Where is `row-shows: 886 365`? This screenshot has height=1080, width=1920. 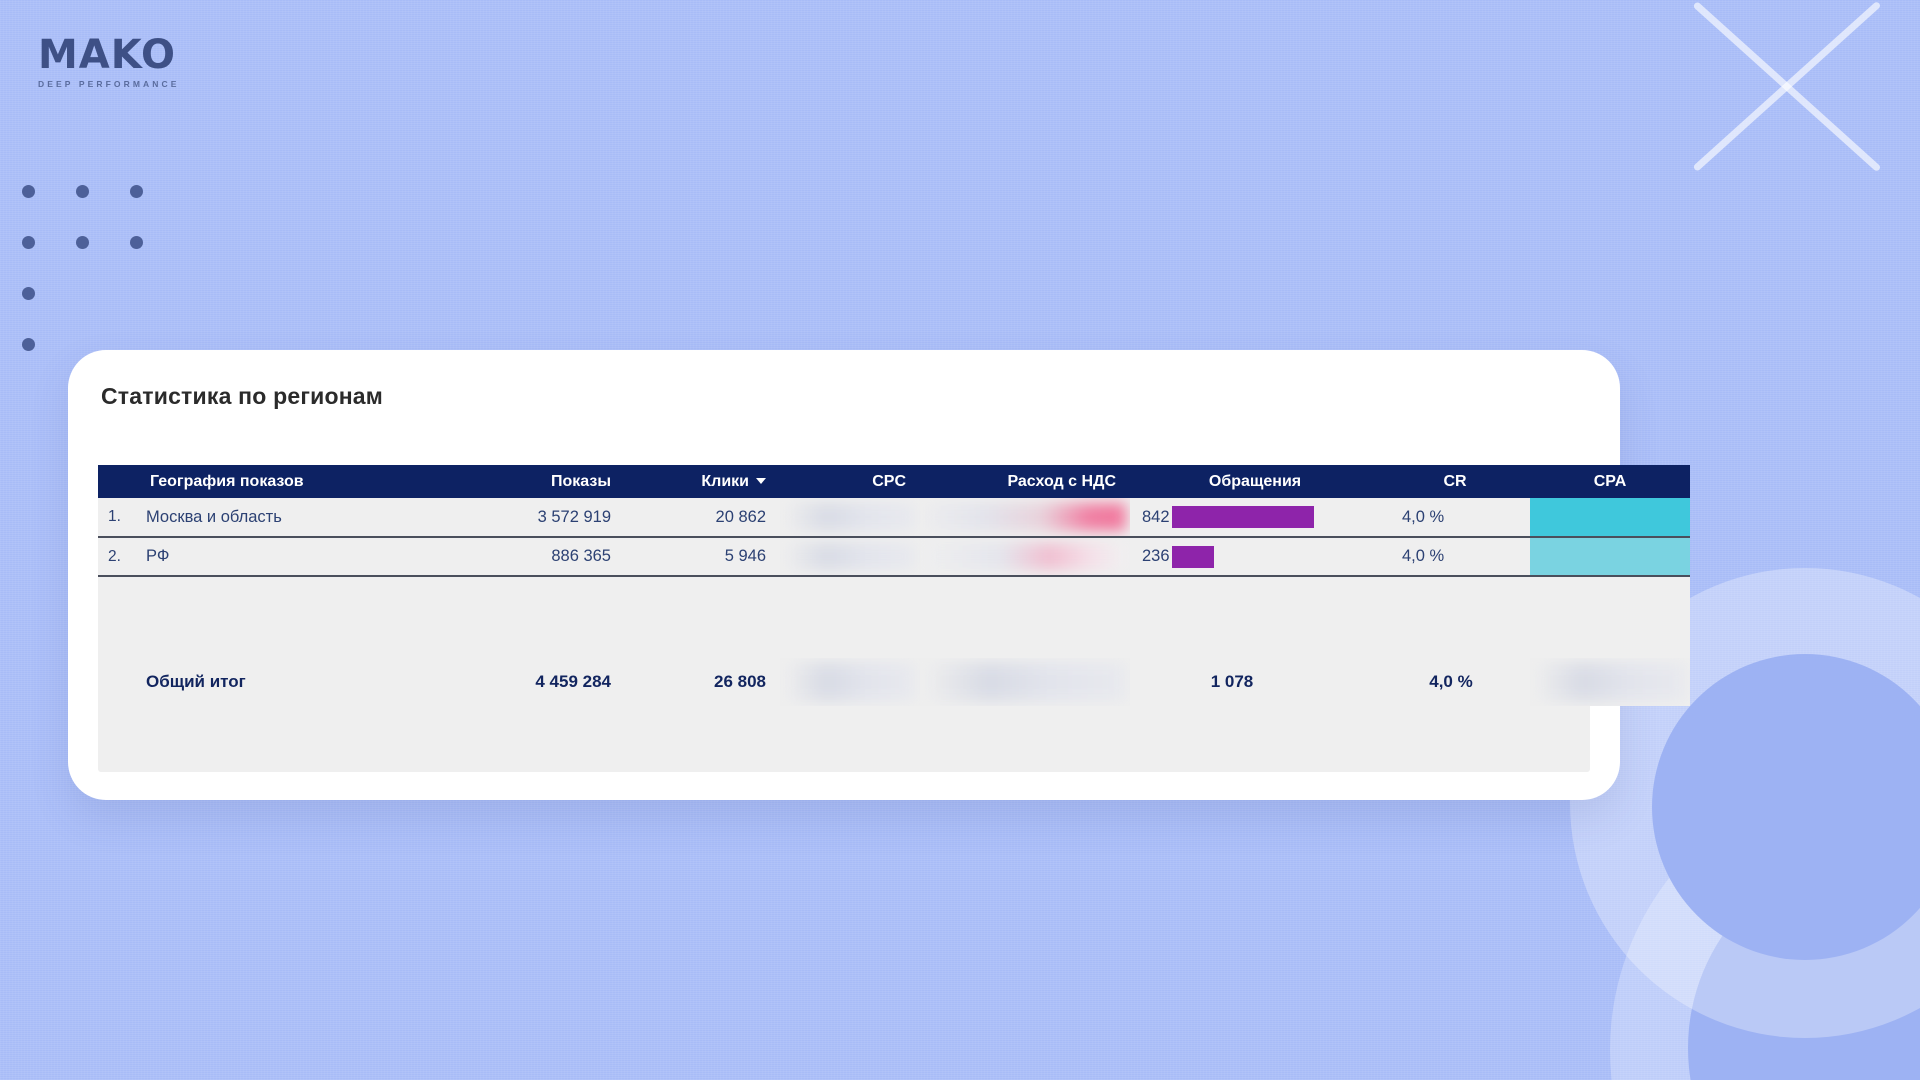 row-shows: 886 365 is located at coordinates (547, 557).